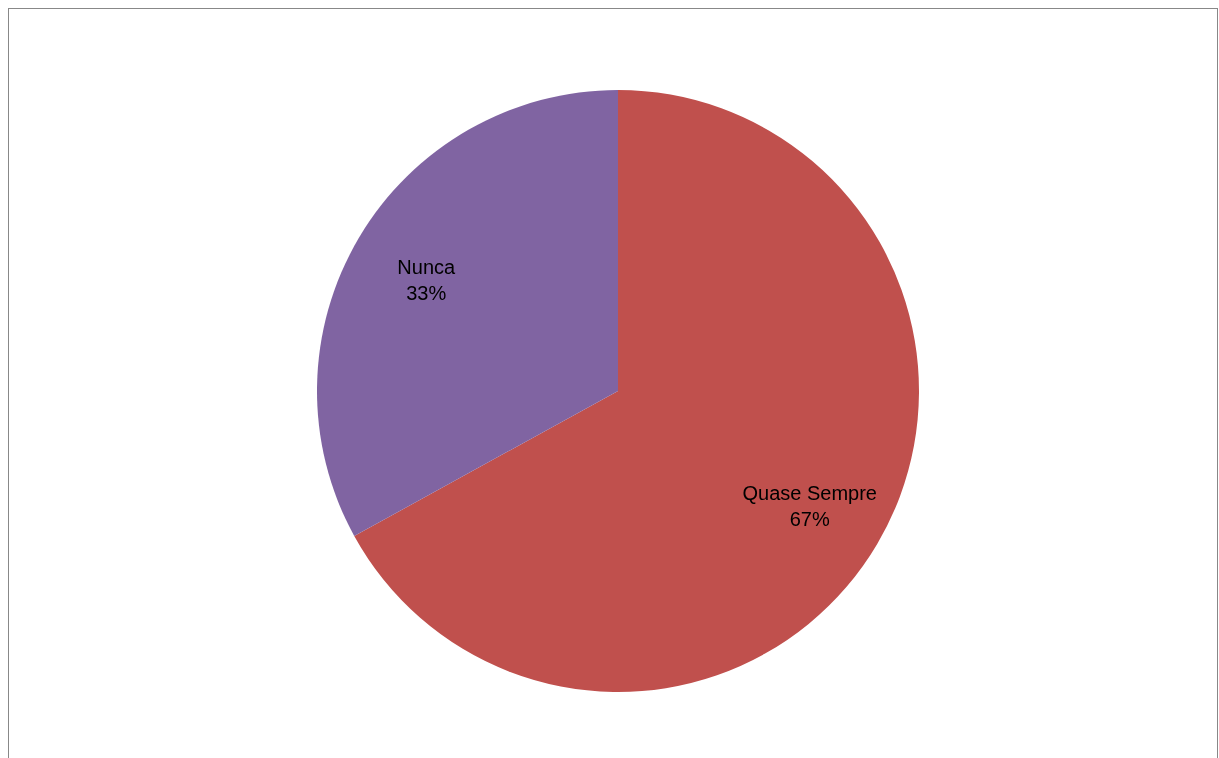 The image size is (1219, 758). What do you see at coordinates (467, 313) in the screenshot?
I see `pie-slice` at bounding box center [467, 313].